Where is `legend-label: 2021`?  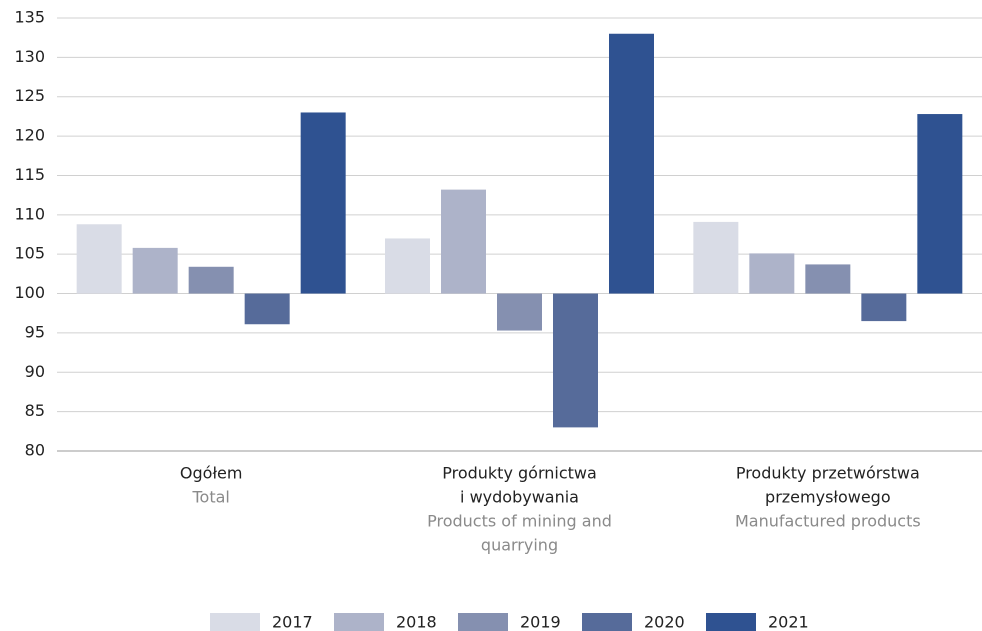
legend-label: 2021 is located at coordinates (788, 622).